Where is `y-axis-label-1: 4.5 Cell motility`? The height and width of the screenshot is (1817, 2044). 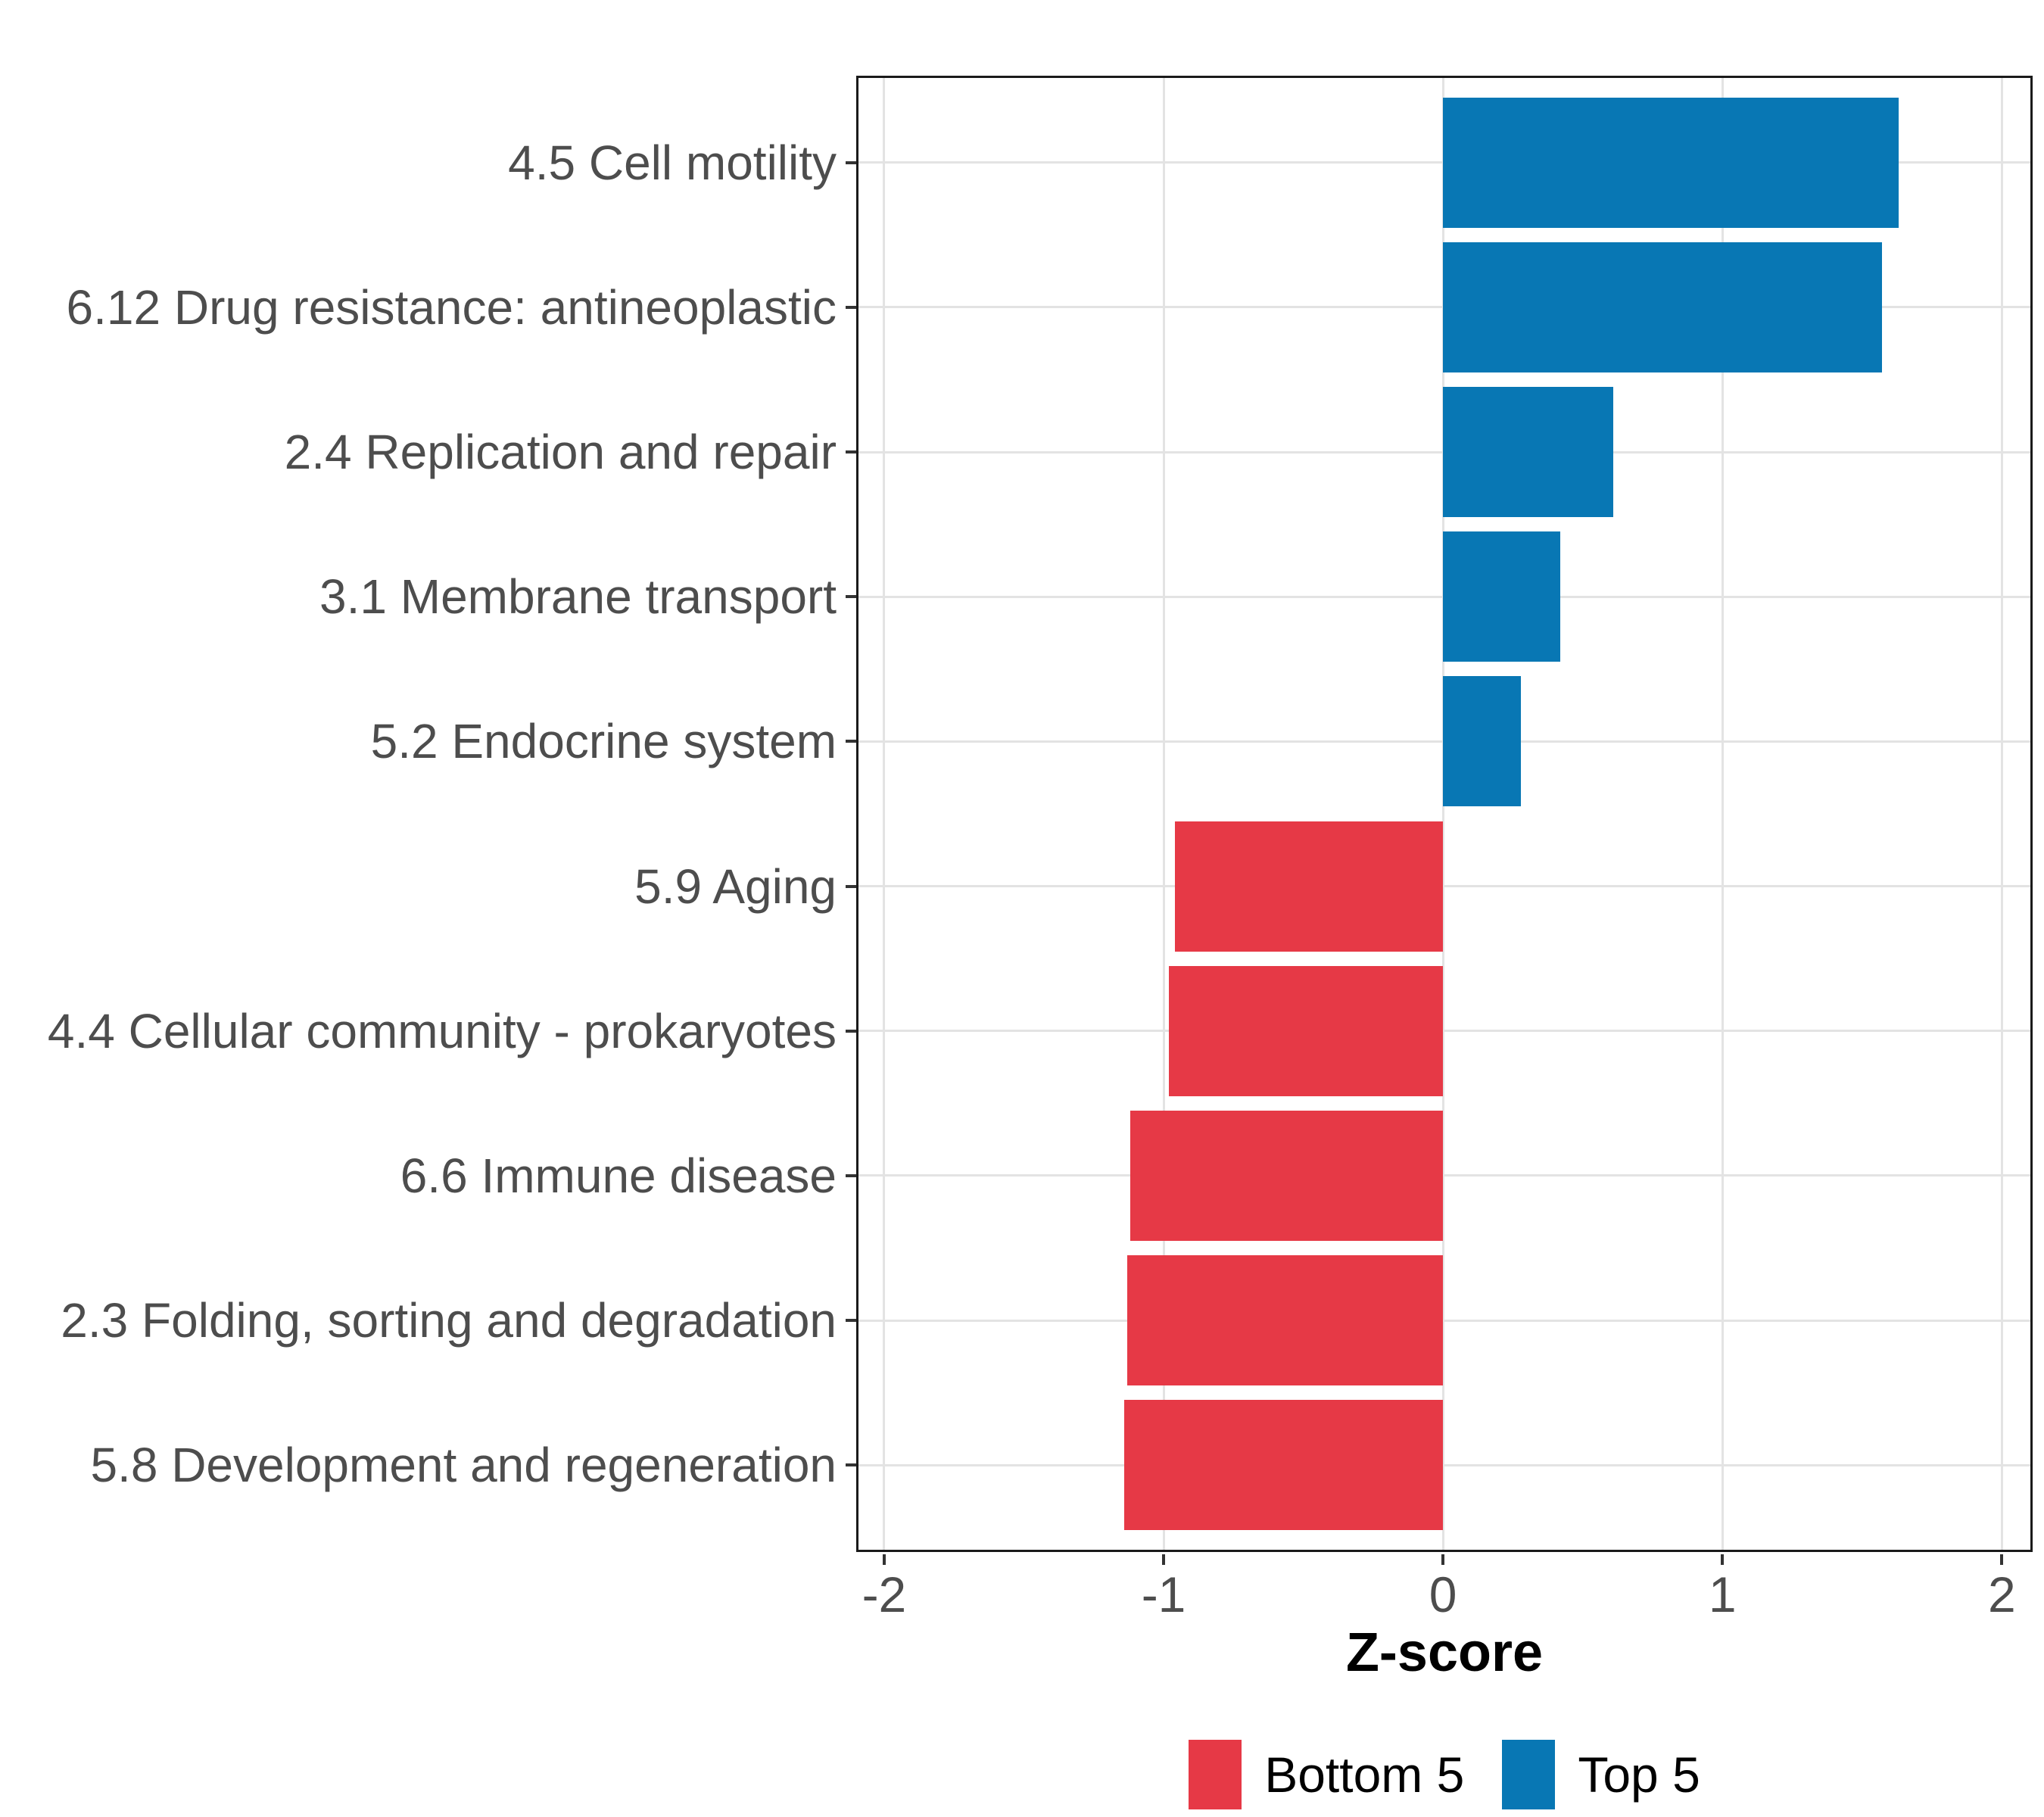 y-axis-label-1: 4.5 Cell motility is located at coordinates (672, 162).